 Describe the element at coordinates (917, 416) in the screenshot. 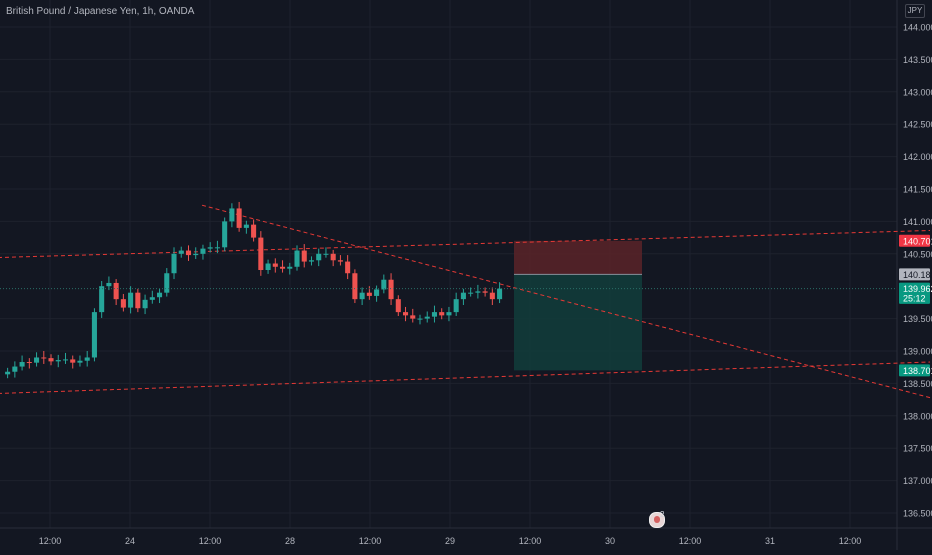

I see `price-tick-label: 138.000` at that location.